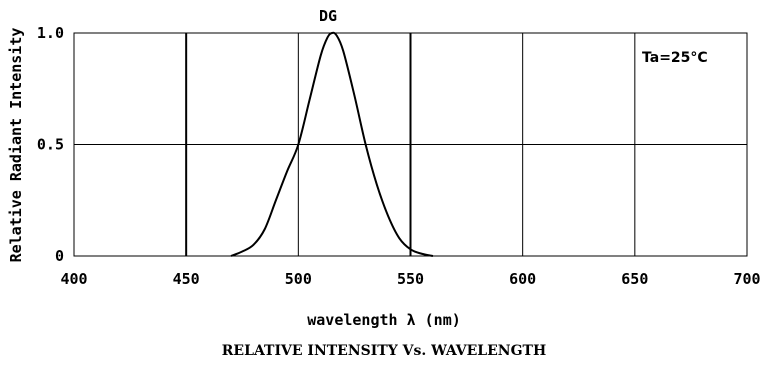  I want to click on y-tick-labels: 0 0.5 1.0, so click(50, 144).